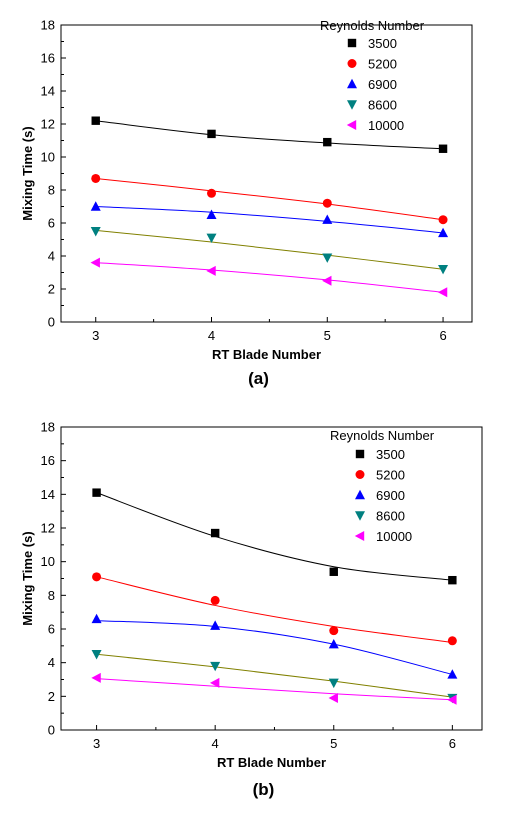  Describe the element at coordinates (390, 495) in the screenshot. I see `legend-label-6900: 6900` at that location.